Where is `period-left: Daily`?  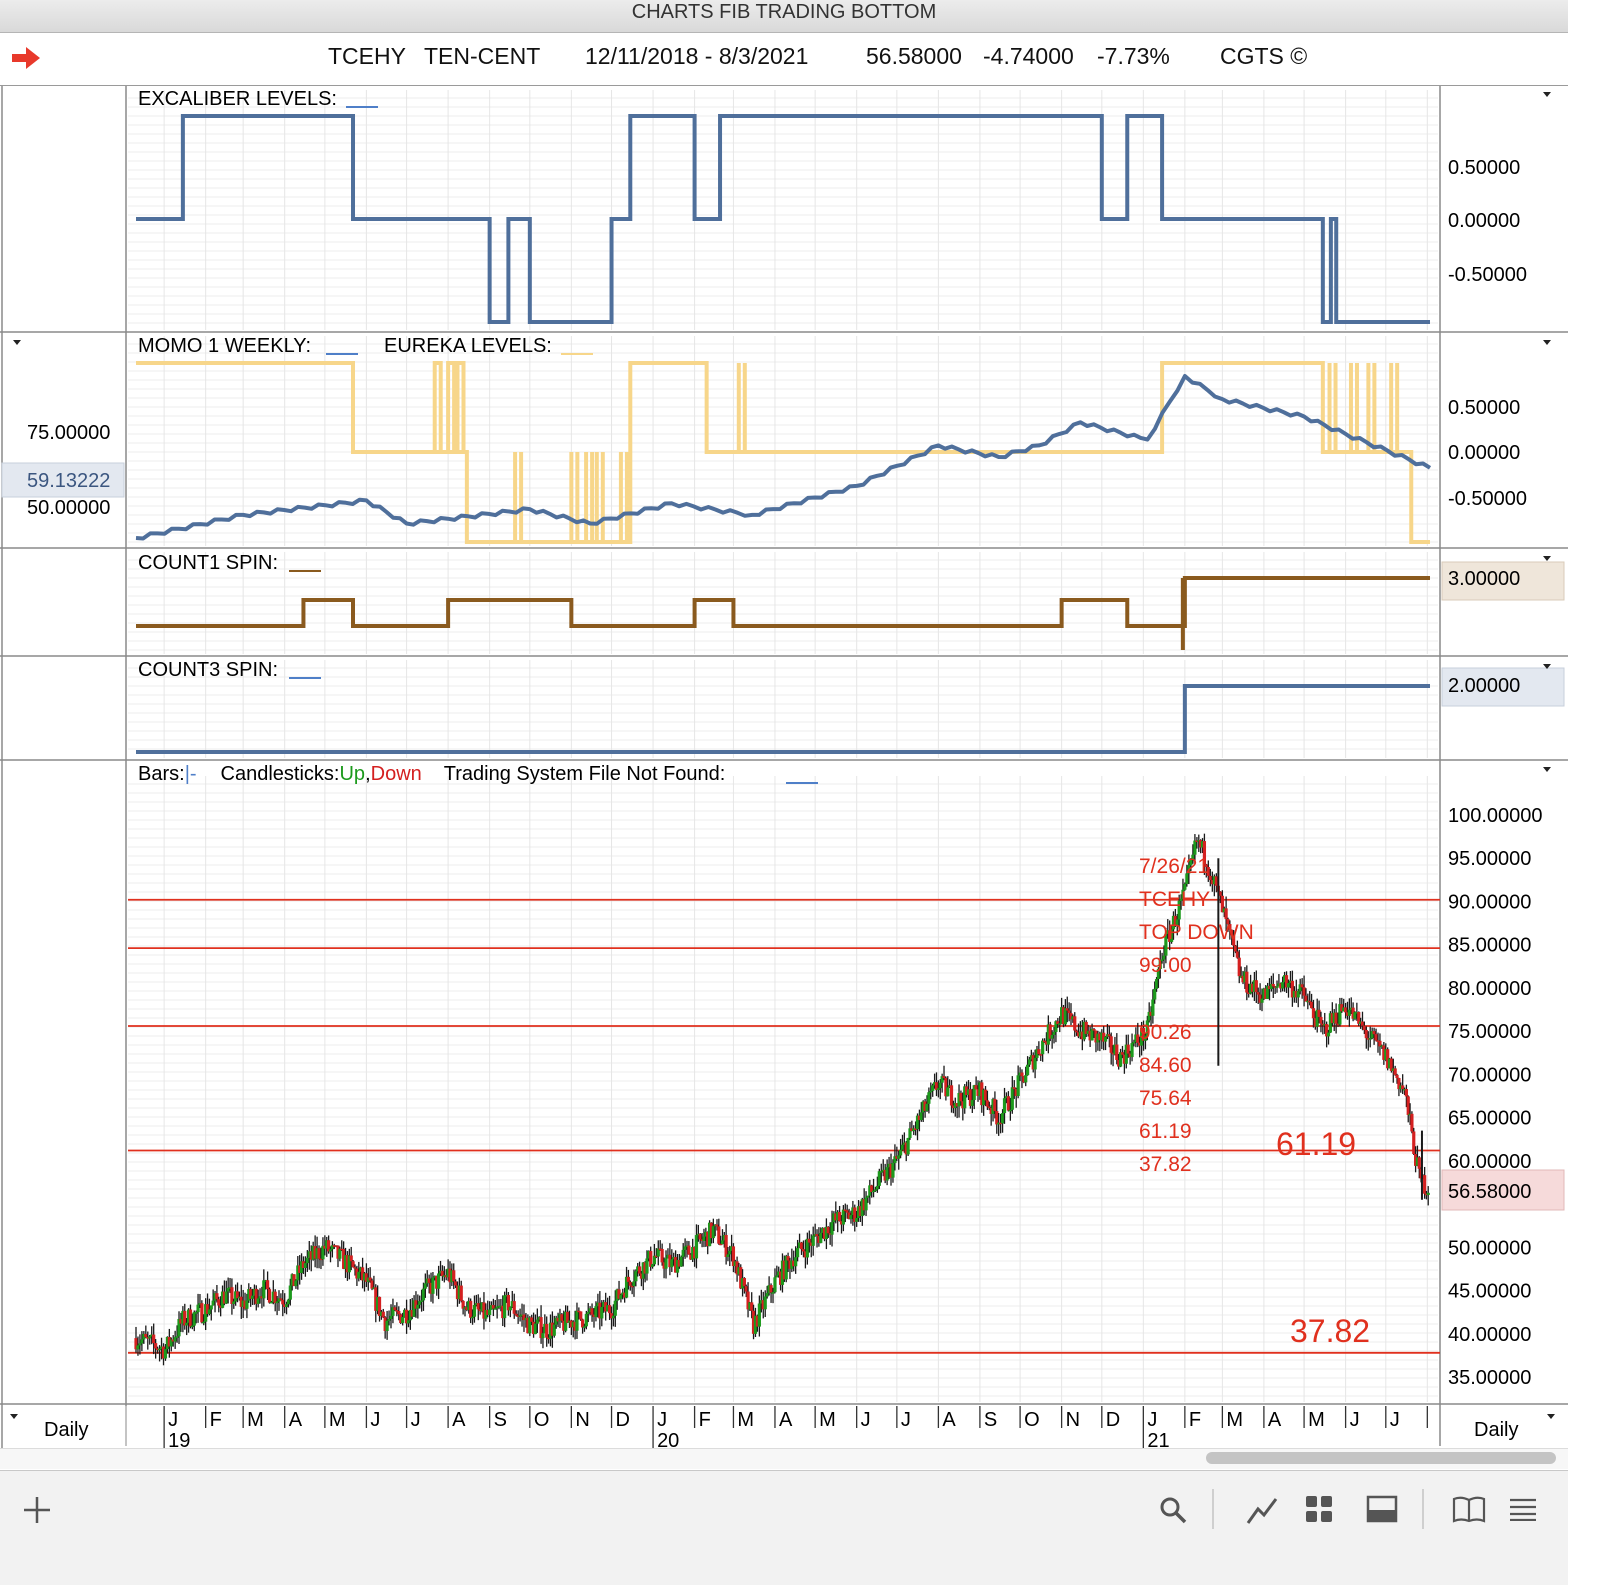 period-left: Daily is located at coordinates (66, 1430).